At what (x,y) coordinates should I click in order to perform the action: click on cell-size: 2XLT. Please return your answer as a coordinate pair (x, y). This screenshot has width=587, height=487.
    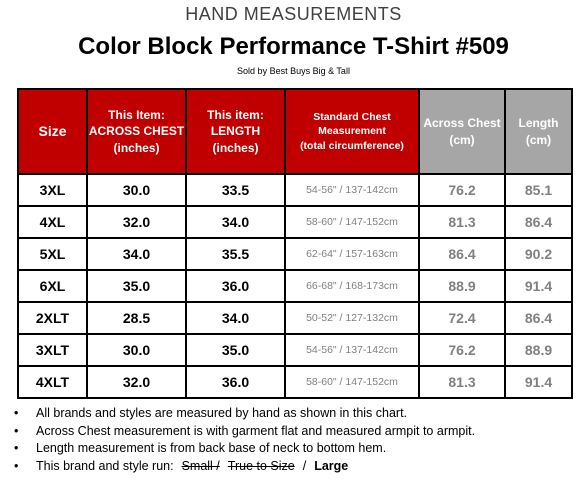
    Looking at the image, I should click on (52, 318).